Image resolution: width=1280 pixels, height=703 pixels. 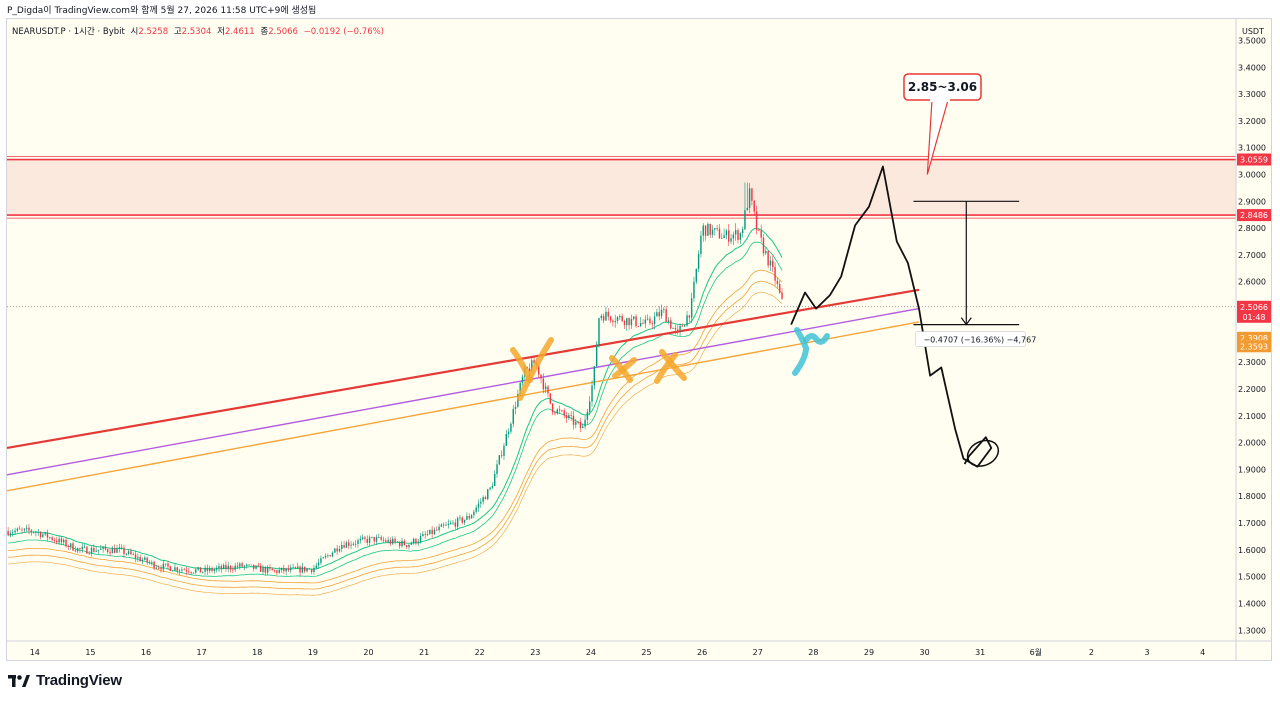 What do you see at coordinates (65, 680) in the screenshot?
I see `tradingview-branding: TradingView` at bounding box center [65, 680].